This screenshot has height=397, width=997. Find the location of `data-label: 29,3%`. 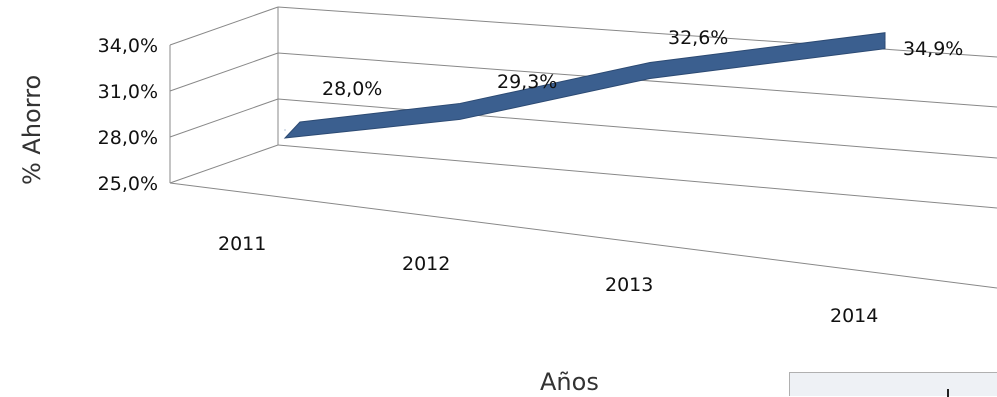

data-label: 29,3% is located at coordinates (527, 82).